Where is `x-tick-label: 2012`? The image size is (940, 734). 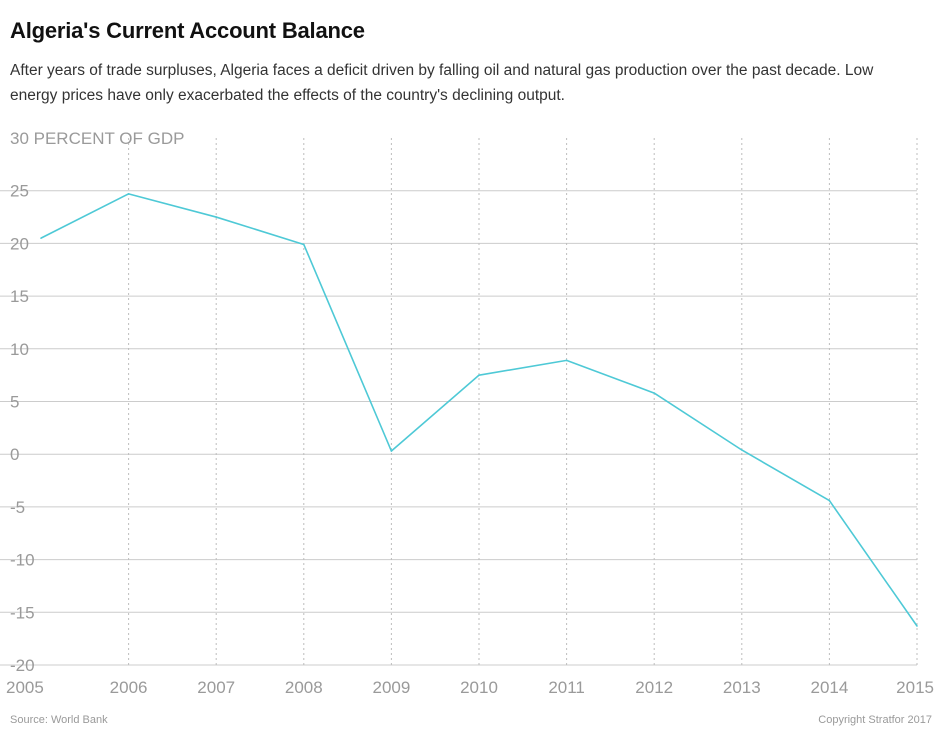 x-tick-label: 2012 is located at coordinates (654, 687).